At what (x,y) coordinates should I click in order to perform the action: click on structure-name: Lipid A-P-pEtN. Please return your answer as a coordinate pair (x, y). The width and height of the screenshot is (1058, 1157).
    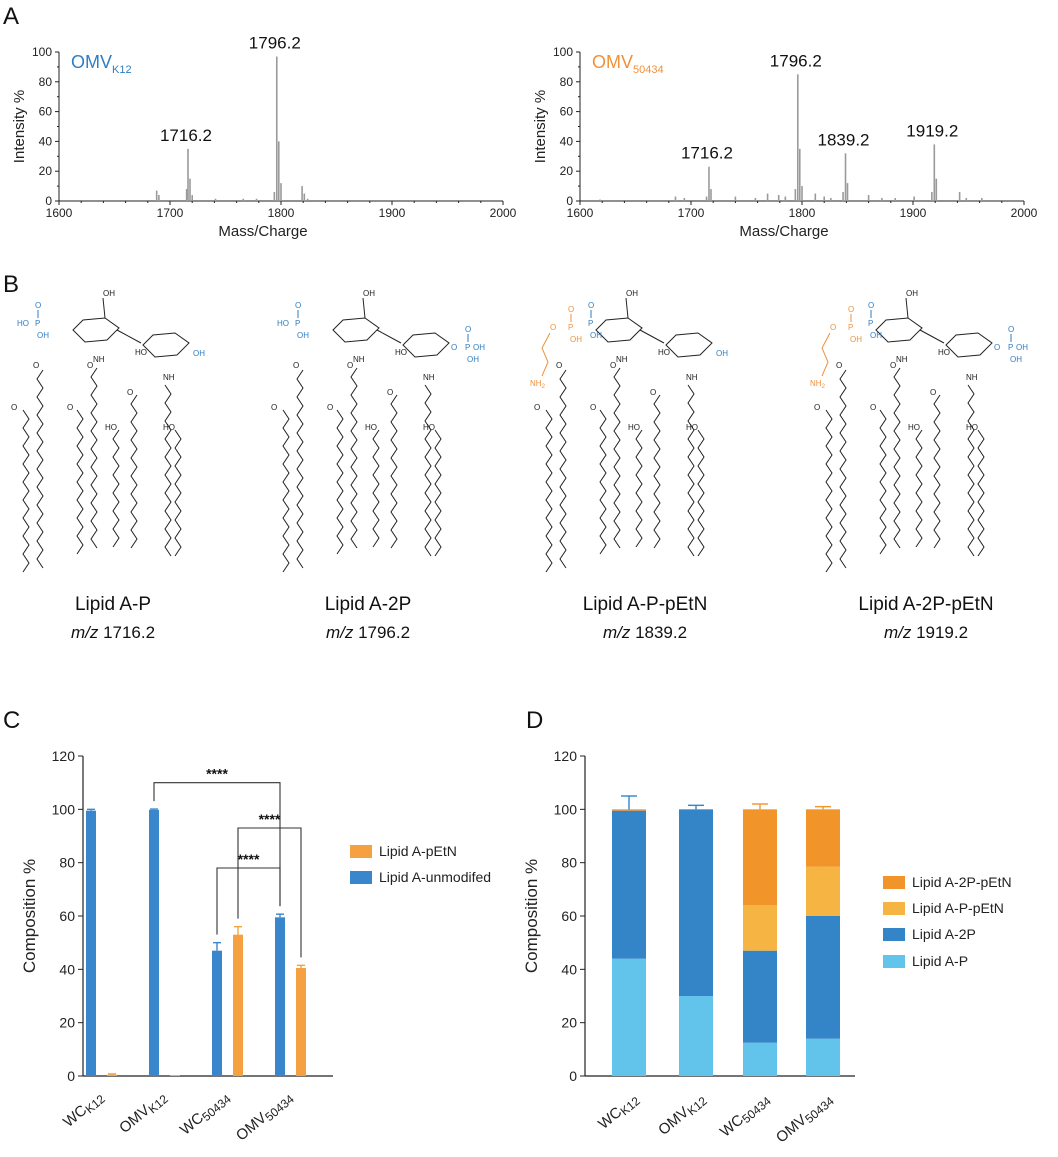
    Looking at the image, I should click on (645, 604).